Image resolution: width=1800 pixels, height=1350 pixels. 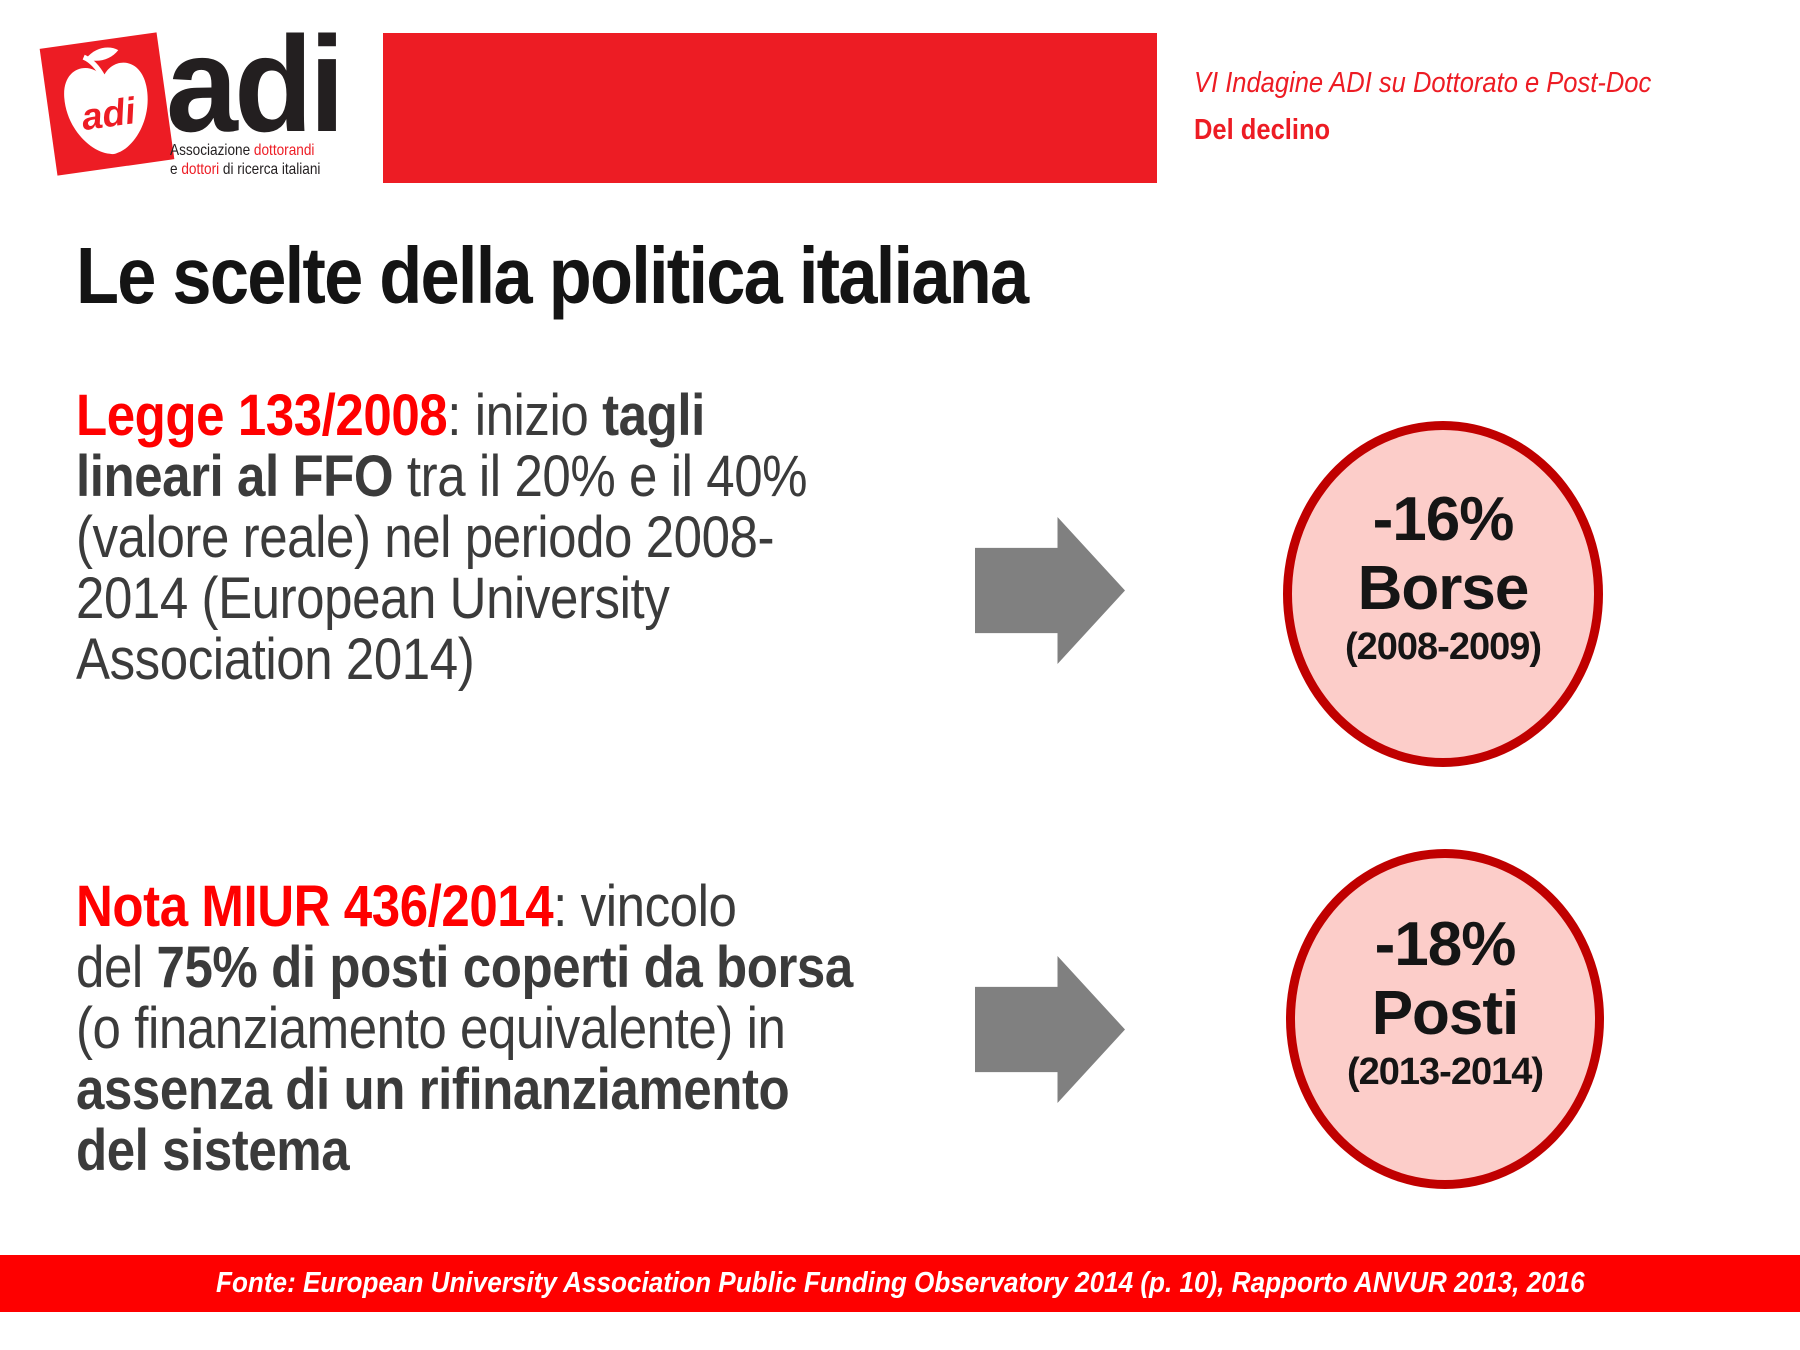 What do you see at coordinates (1262, 130) in the screenshot?
I see `survey-subtitle-line: Del declino` at bounding box center [1262, 130].